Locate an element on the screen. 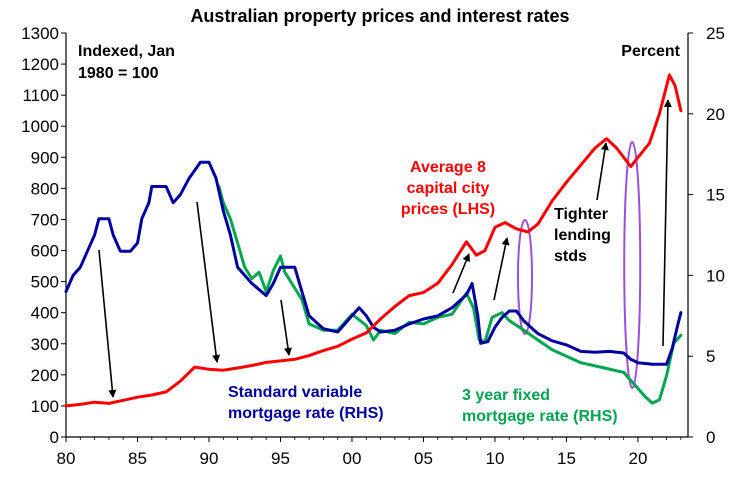  left-tick-label: 500 is located at coordinates (45, 282).